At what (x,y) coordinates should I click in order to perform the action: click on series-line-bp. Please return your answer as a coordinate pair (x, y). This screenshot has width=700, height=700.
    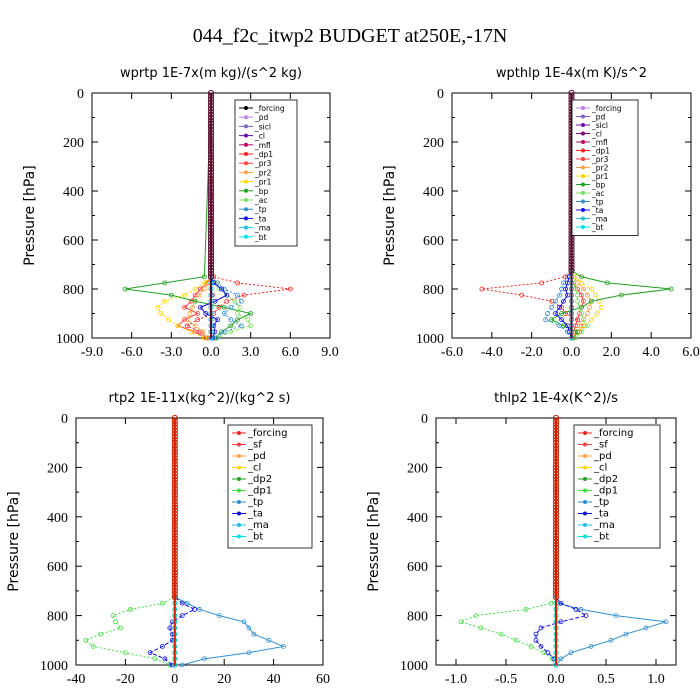
    Looking at the image, I should click on (188, 215).